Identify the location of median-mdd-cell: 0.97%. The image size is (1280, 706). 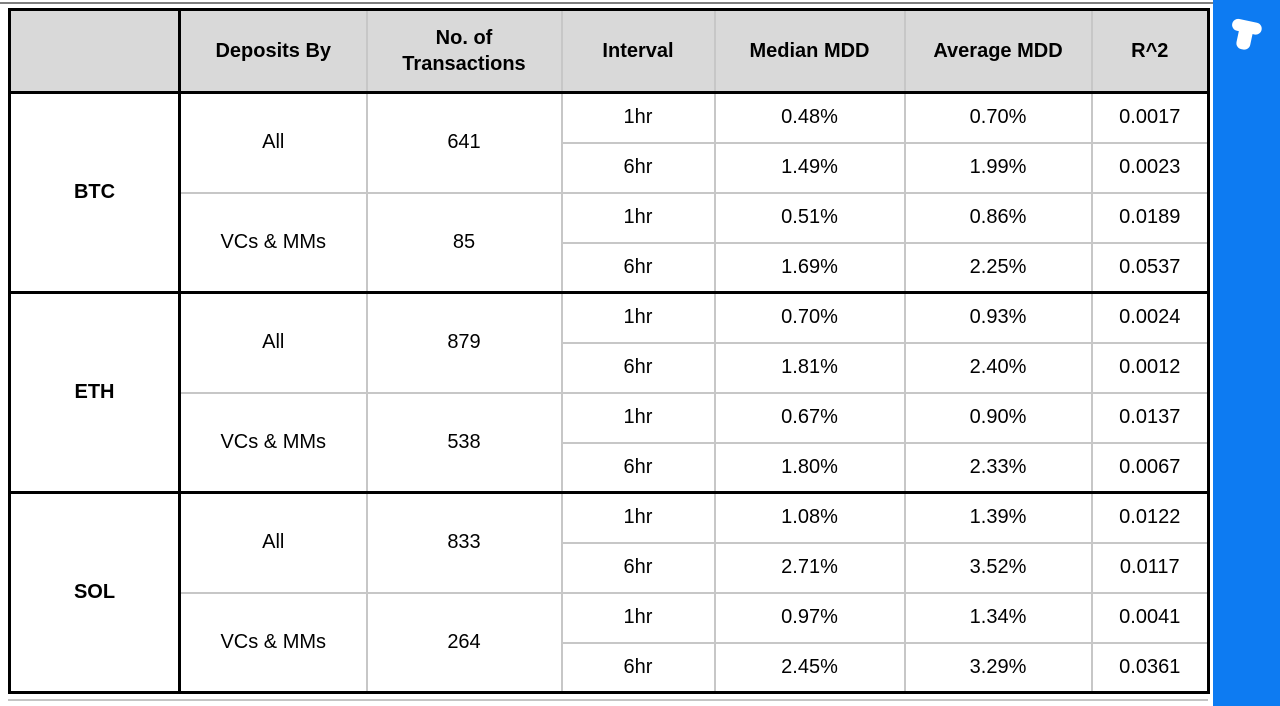
(809, 617).